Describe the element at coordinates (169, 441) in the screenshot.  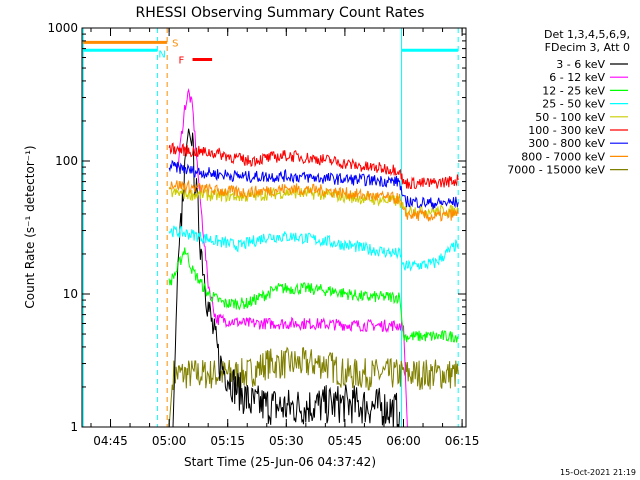
I see `x-tick-label: 05:00` at that location.